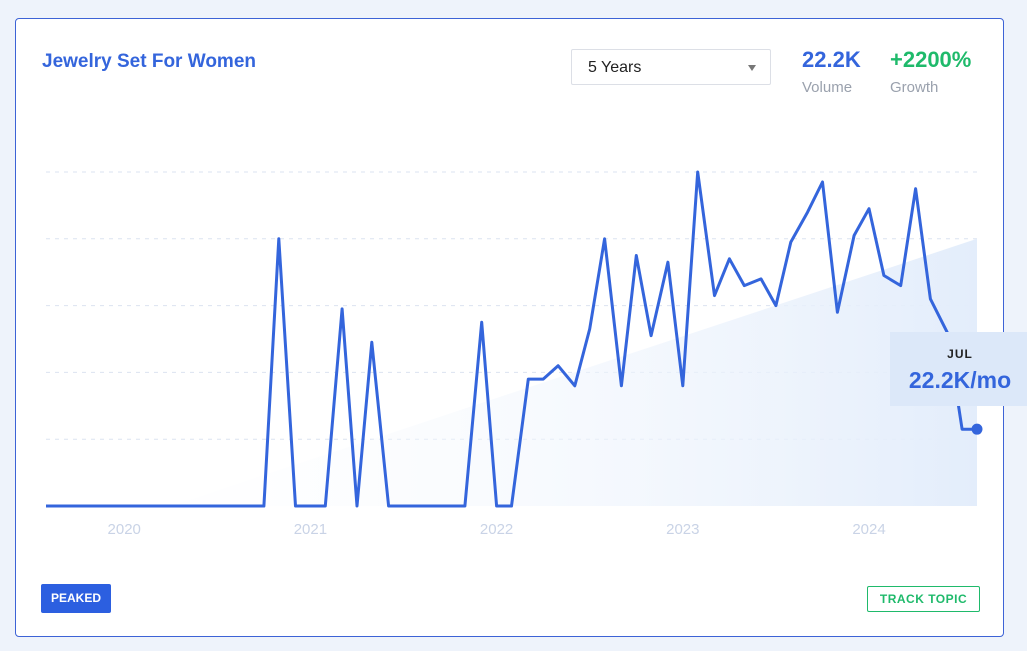  Describe the element at coordinates (124, 529) in the screenshot. I see `x-tick-label: 2020` at that location.